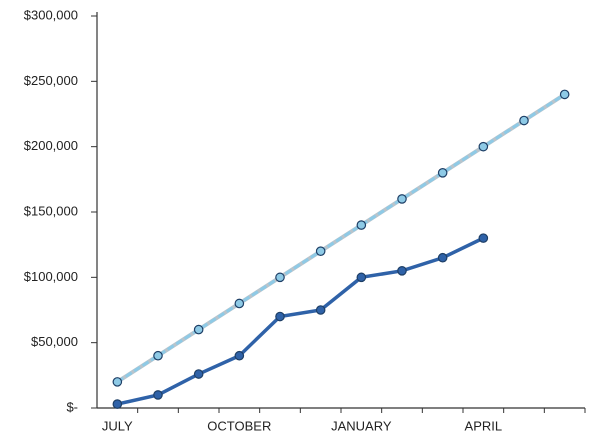  Describe the element at coordinates (484, 425) in the screenshot. I see `x-tick-label: APRIL` at that location.